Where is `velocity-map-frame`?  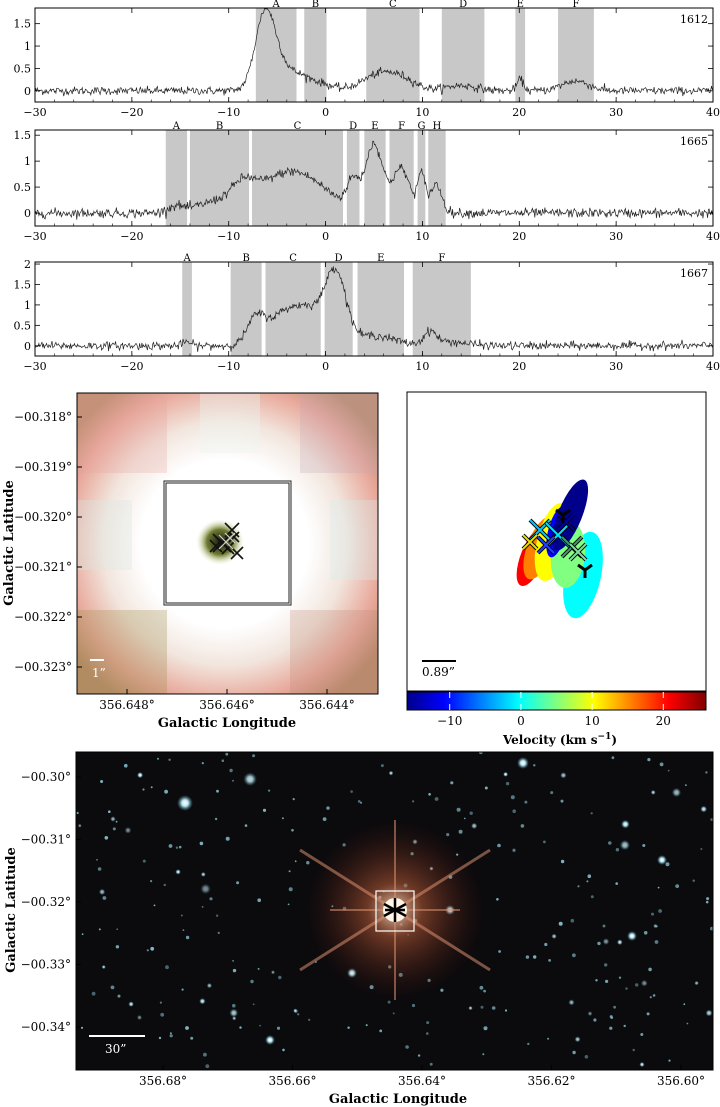
velocity-map-frame is located at coordinates (556, 541).